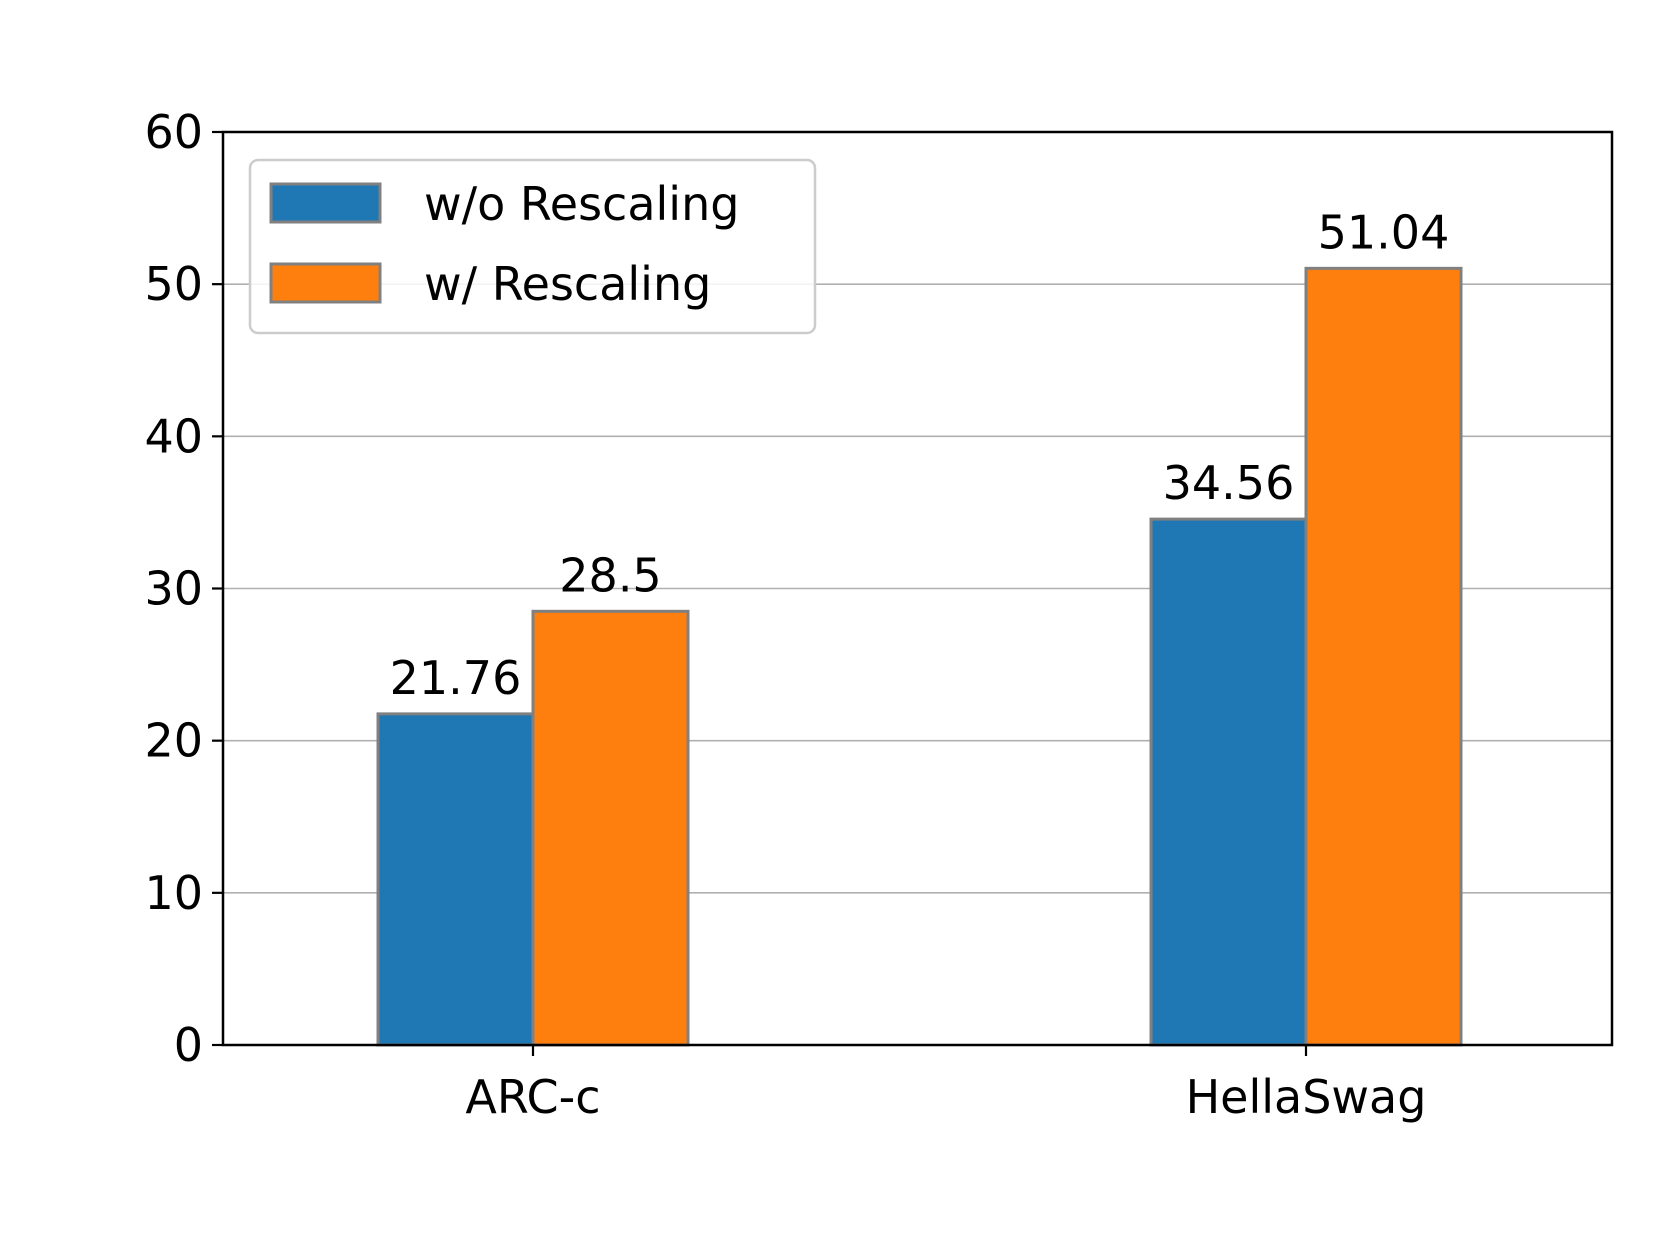 This screenshot has height=1250, width=1661. What do you see at coordinates (581, 204) in the screenshot?
I see `legend-label: w/o Rescaling` at bounding box center [581, 204].